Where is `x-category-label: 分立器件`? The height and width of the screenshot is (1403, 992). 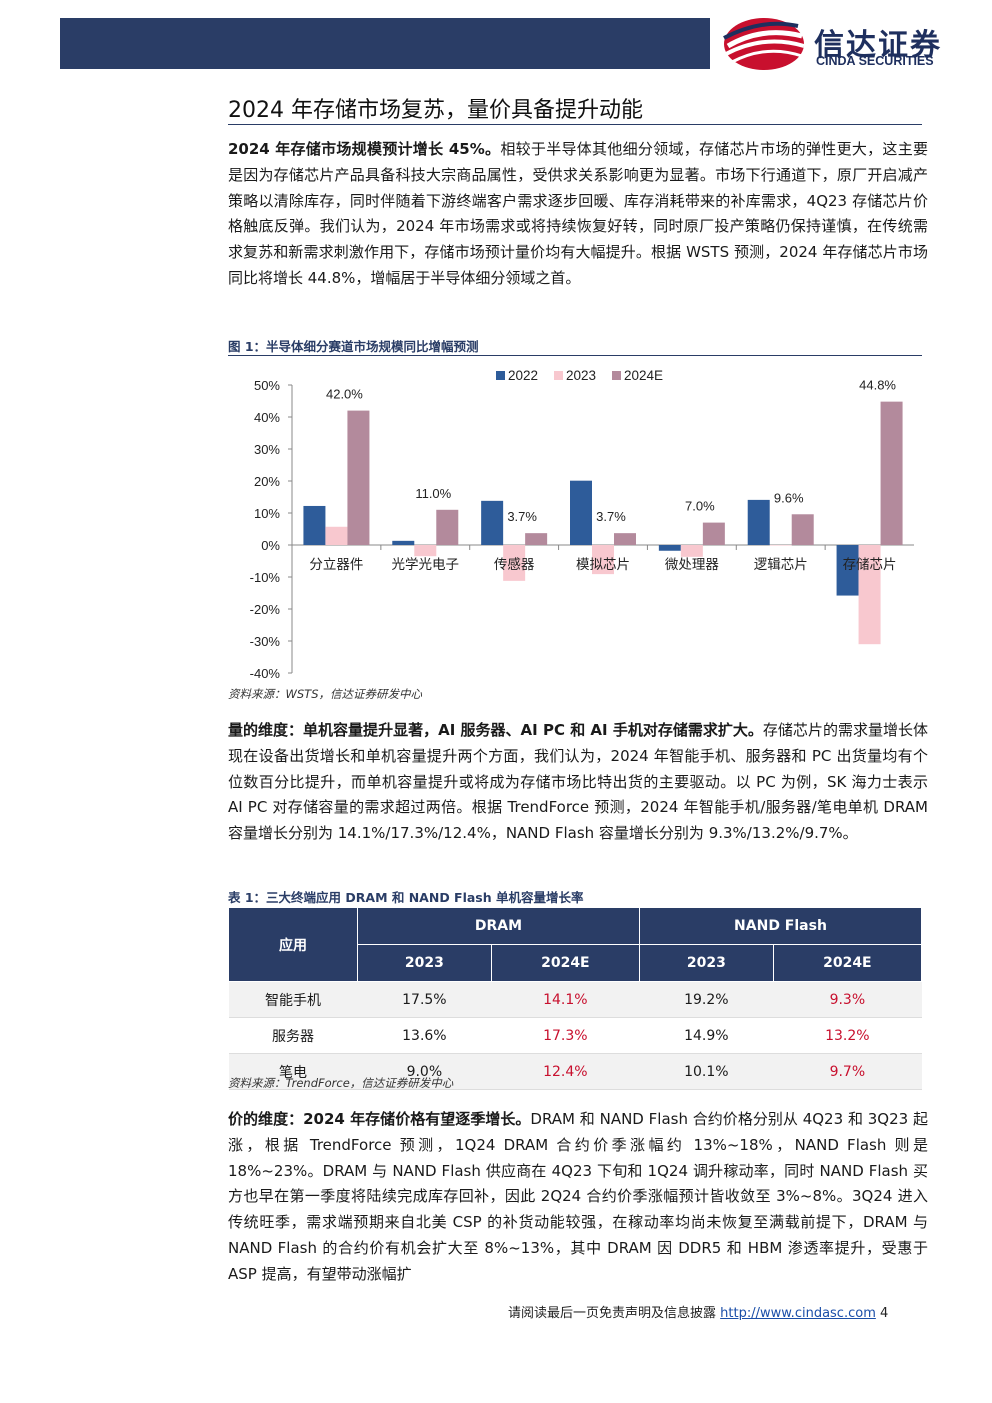
x-category-label: 分立器件 is located at coordinates (336, 565).